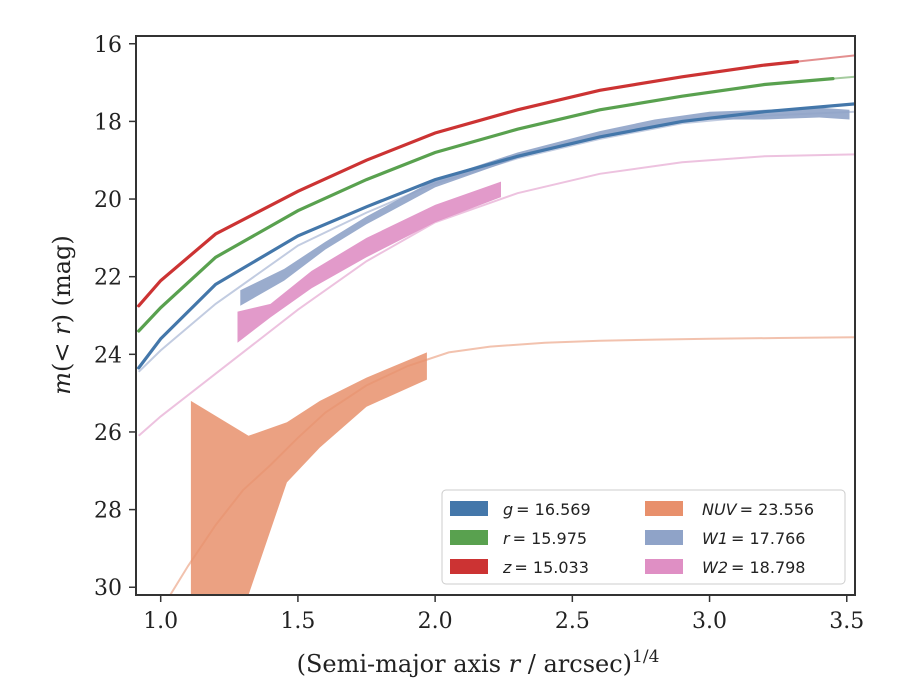 The height and width of the screenshot is (700, 900). Describe the element at coordinates (160, 621) in the screenshot. I see `x-tick-label: 1.0` at that location.